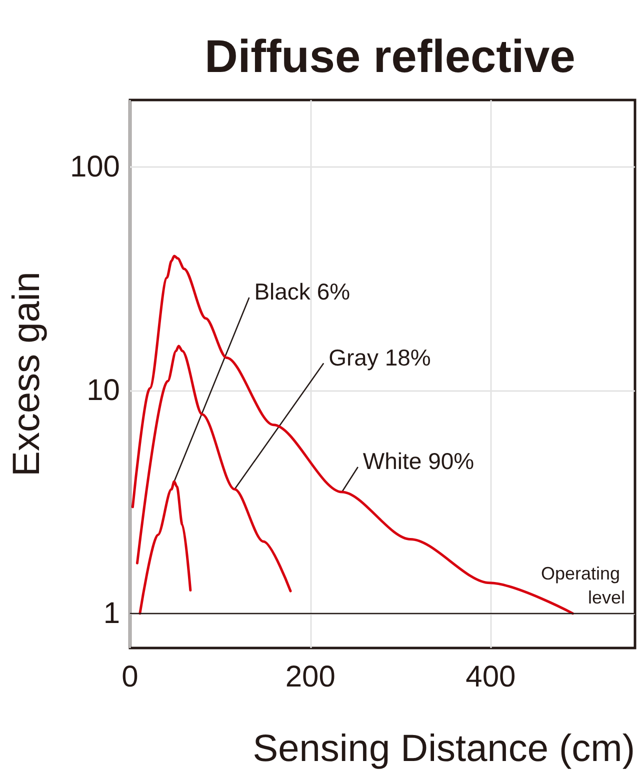  Describe the element at coordinates (95, 167) in the screenshot. I see `y-tick-label: 100` at that location.